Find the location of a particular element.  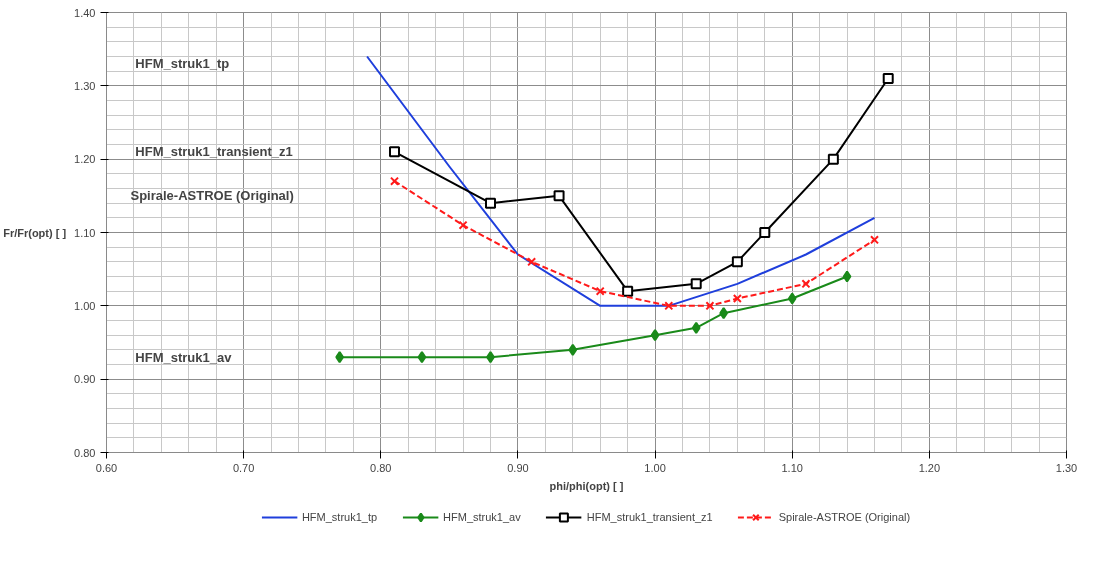

annotation: HFM_struk1_tp is located at coordinates (182, 64).